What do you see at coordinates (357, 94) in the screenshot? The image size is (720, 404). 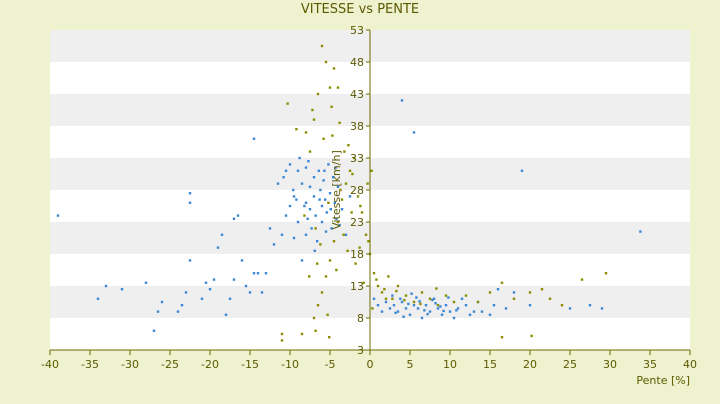 I see `y-tick-label: 43` at bounding box center [357, 94].